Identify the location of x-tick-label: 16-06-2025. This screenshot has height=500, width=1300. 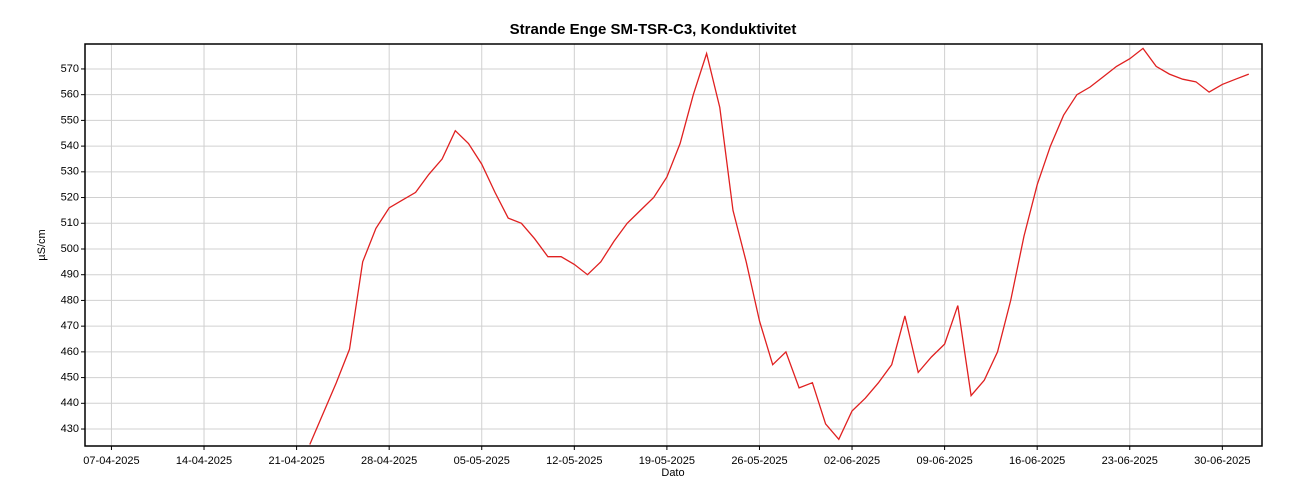
(1037, 461).